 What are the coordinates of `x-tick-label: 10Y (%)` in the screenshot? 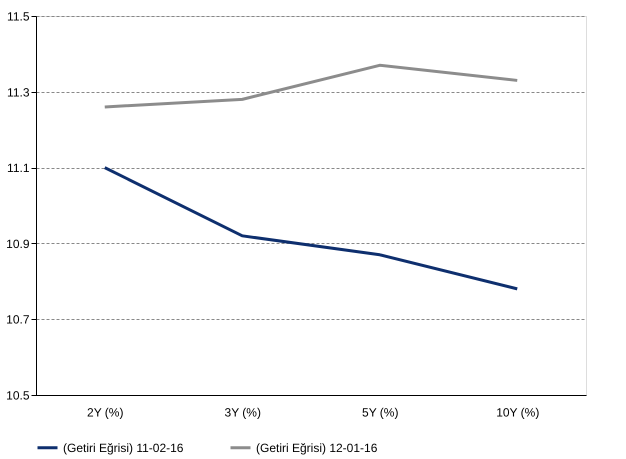 It's located at (518, 413).